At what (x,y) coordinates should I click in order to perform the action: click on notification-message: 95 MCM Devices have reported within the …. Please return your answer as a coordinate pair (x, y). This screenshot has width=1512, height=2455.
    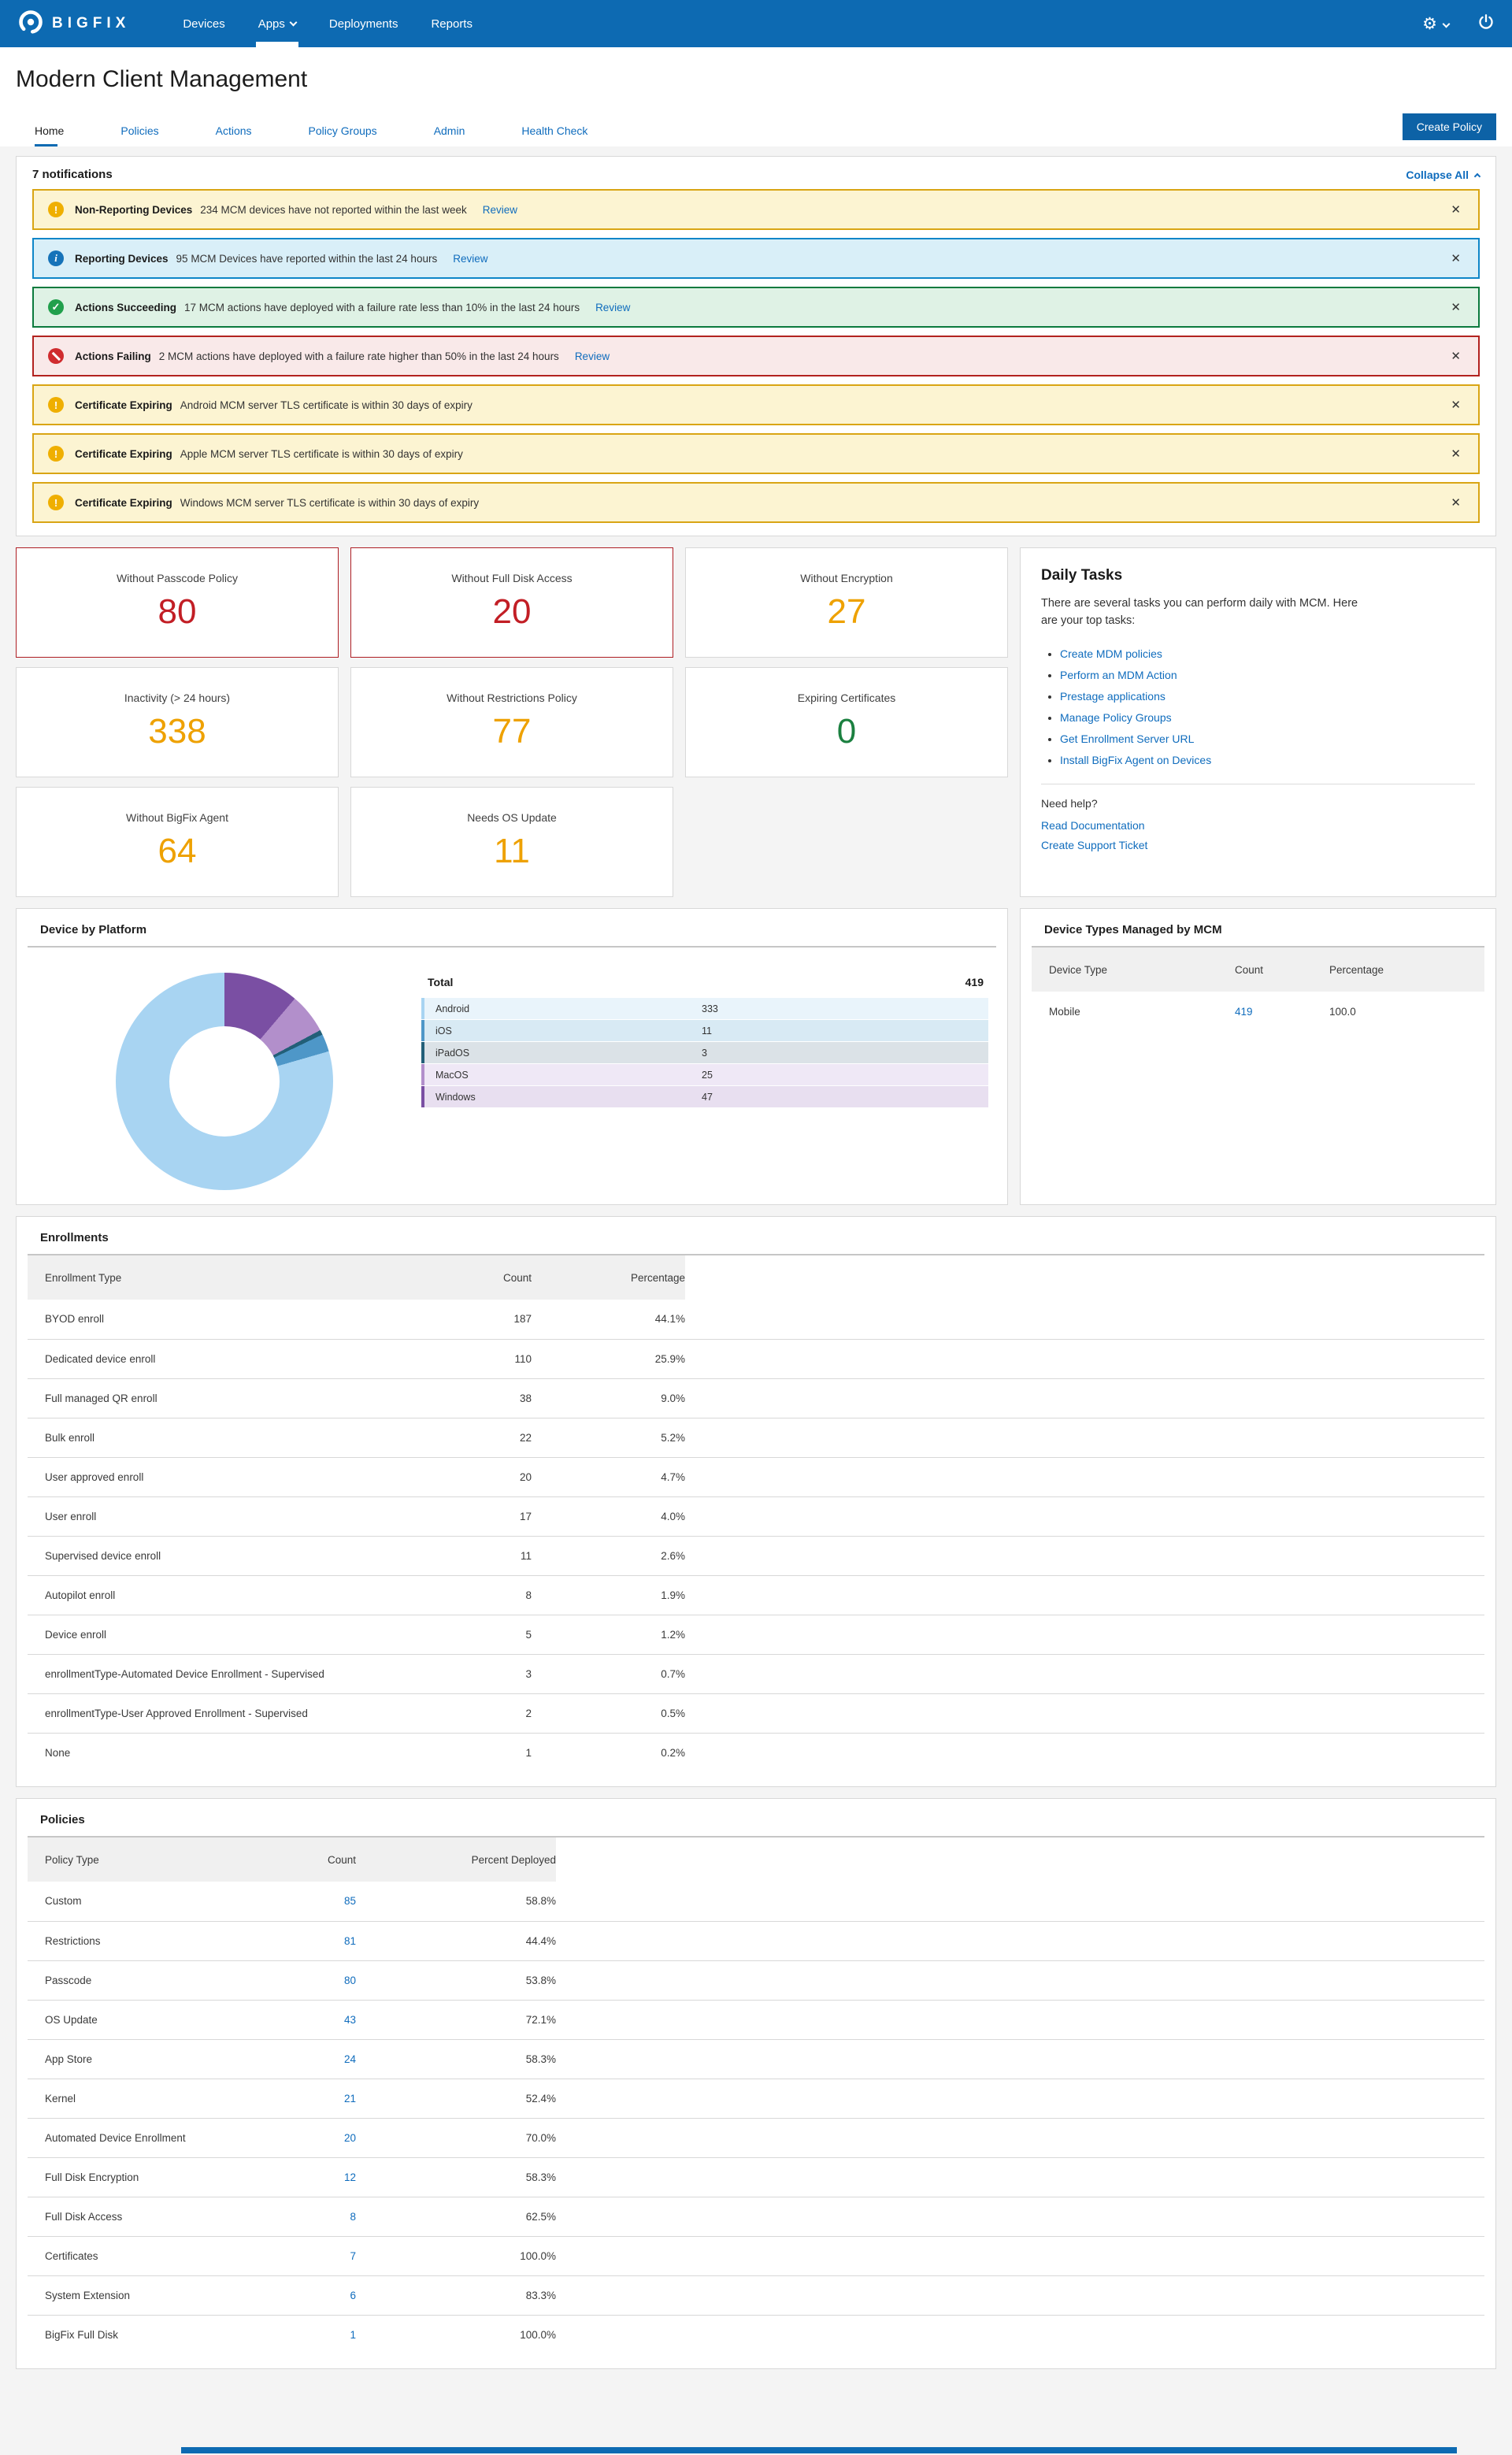
    Looking at the image, I should click on (307, 258).